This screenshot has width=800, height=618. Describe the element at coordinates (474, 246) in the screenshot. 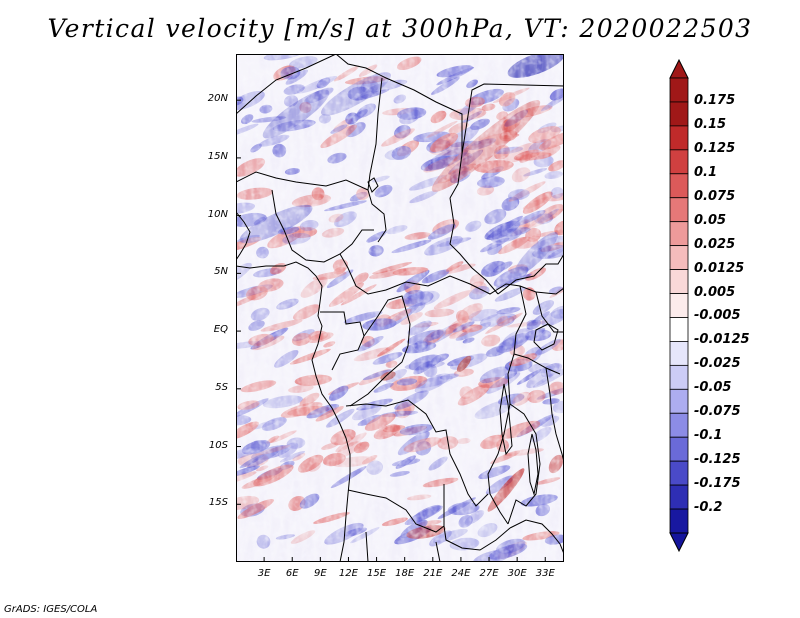

I see `border-chad-sudan` at that location.